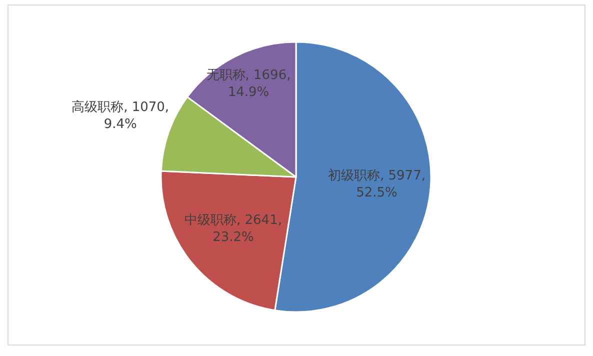  What do you see at coordinates (248, 84) in the screenshot?
I see `slice-label: 无职称, 1696, 14.9%` at bounding box center [248, 84].